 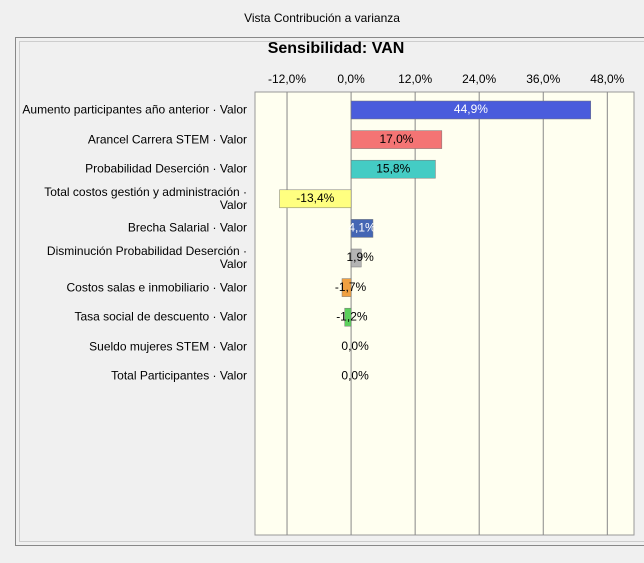 I want to click on category-label: Probabilidad Deserción · Valor, so click(x=166, y=168).